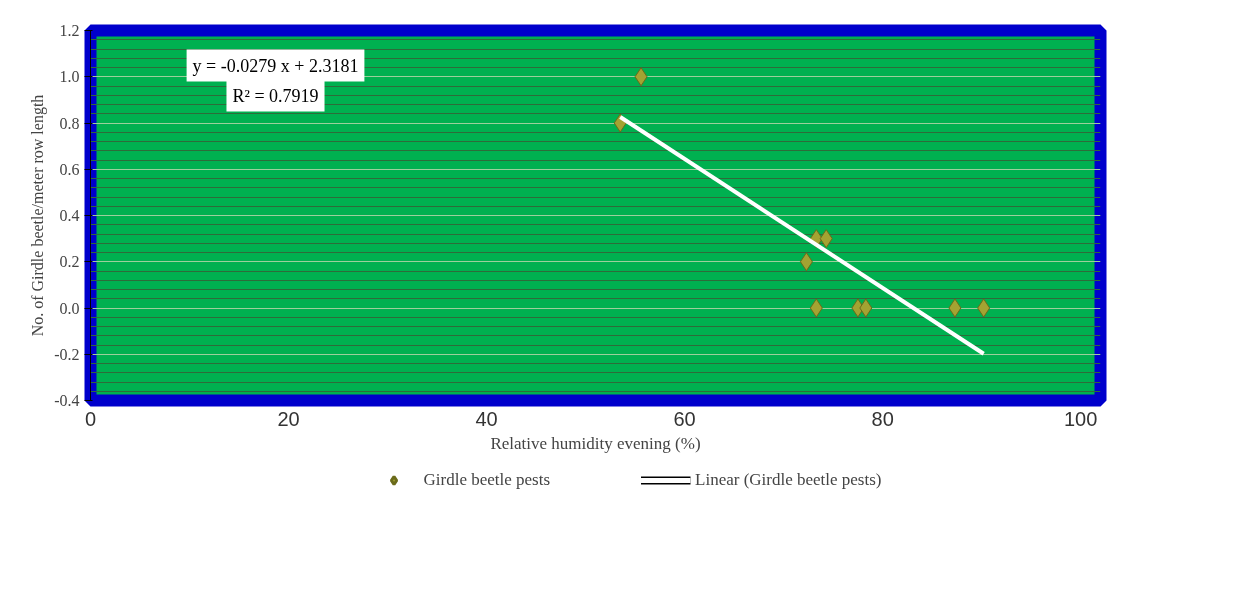 Image resolution: width=1246 pixels, height=604 pixels. Describe the element at coordinates (788, 480) in the screenshot. I see `legend-label: Linear (Girdle beetle pests)` at that location.